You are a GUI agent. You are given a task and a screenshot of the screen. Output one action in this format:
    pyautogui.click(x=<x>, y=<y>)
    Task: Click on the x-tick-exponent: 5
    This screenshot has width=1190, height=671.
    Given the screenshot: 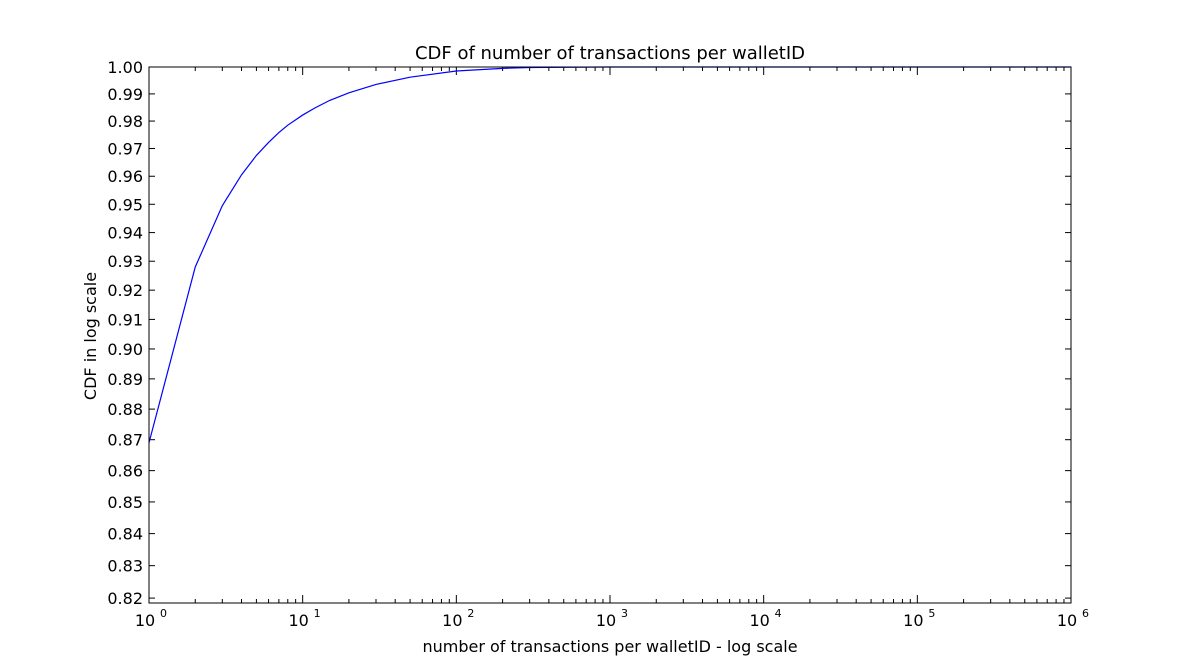 What is the action you would take?
    pyautogui.click(x=931, y=613)
    